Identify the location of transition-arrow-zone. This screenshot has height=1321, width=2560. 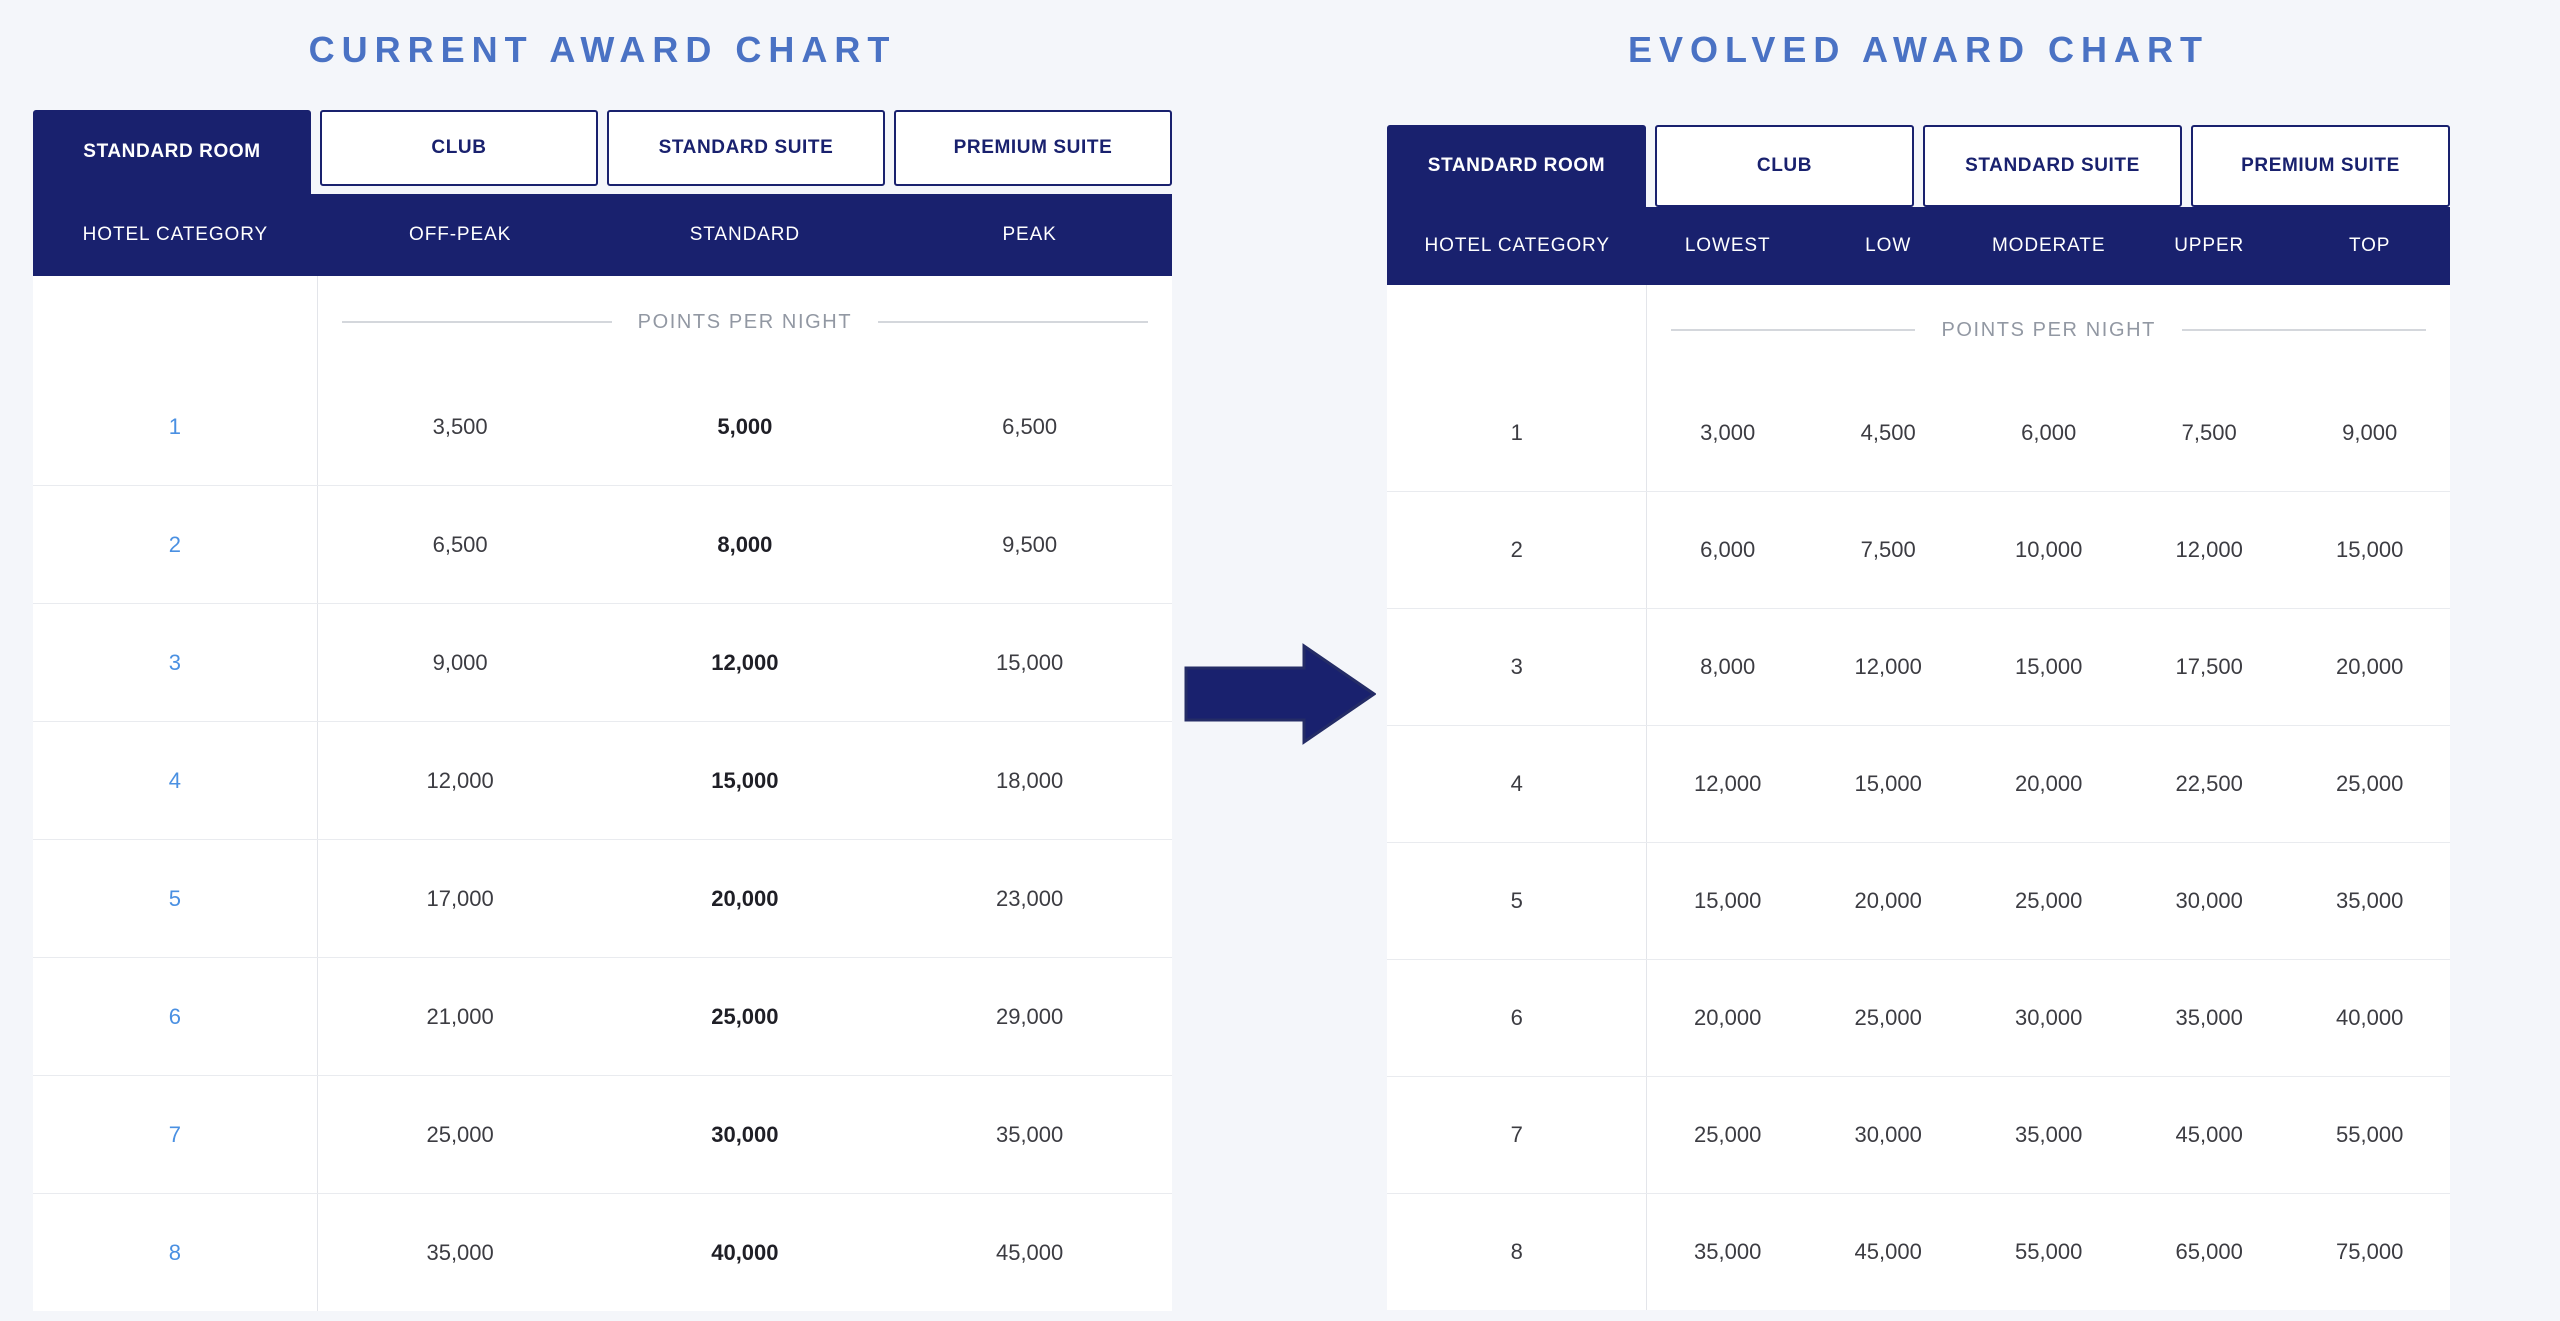
(1279, 660).